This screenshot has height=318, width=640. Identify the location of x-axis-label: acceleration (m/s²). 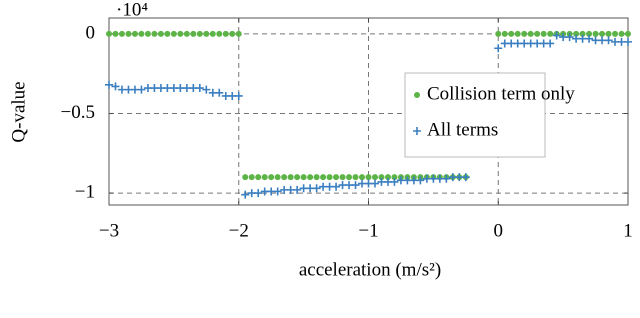
(370, 269).